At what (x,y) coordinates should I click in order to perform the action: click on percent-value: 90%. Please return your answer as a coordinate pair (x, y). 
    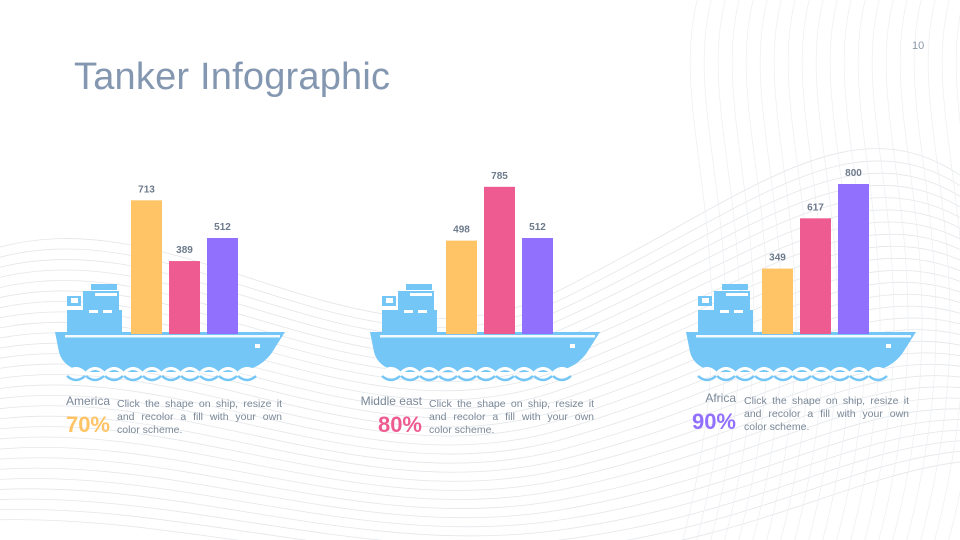
    Looking at the image, I should click on (713, 421).